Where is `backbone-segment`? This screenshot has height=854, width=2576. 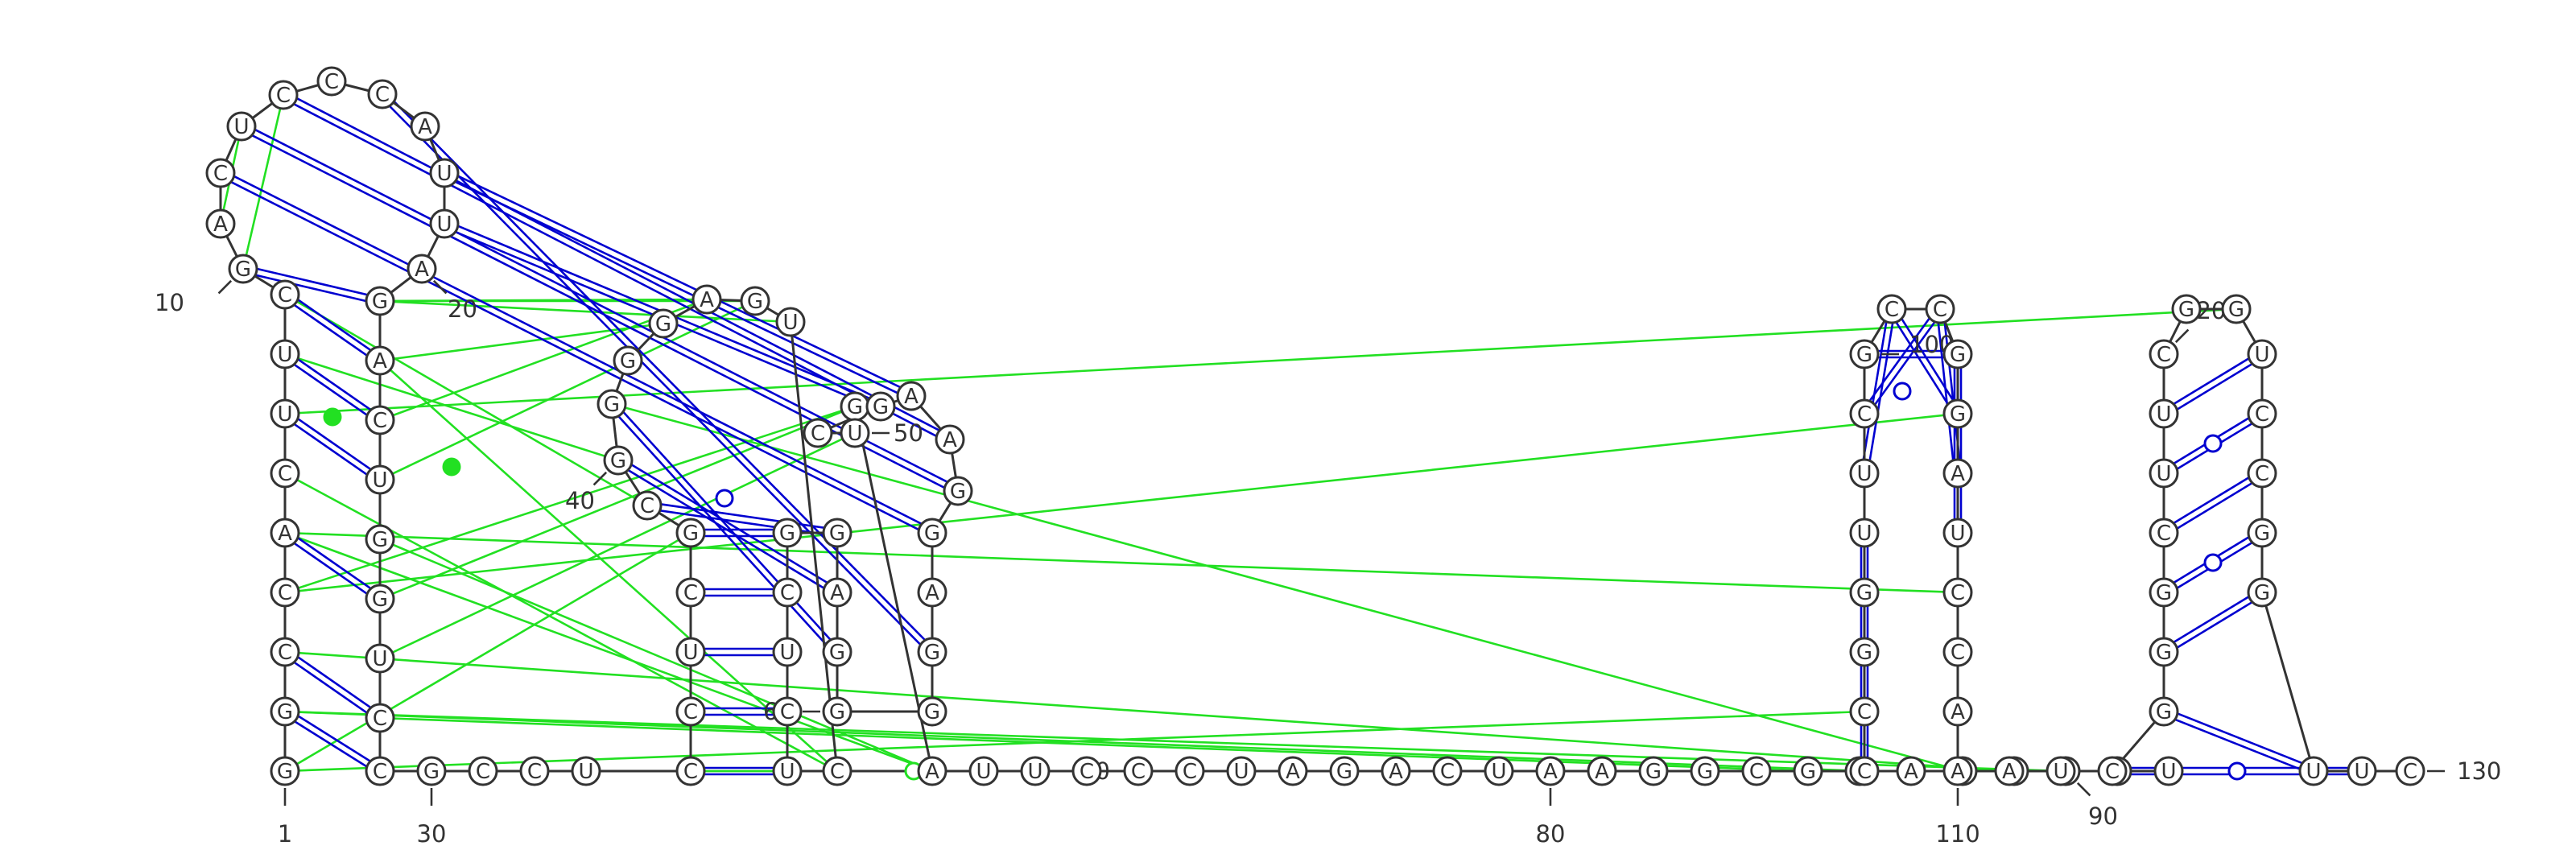 backbone-segment is located at coordinates (2287, 682).